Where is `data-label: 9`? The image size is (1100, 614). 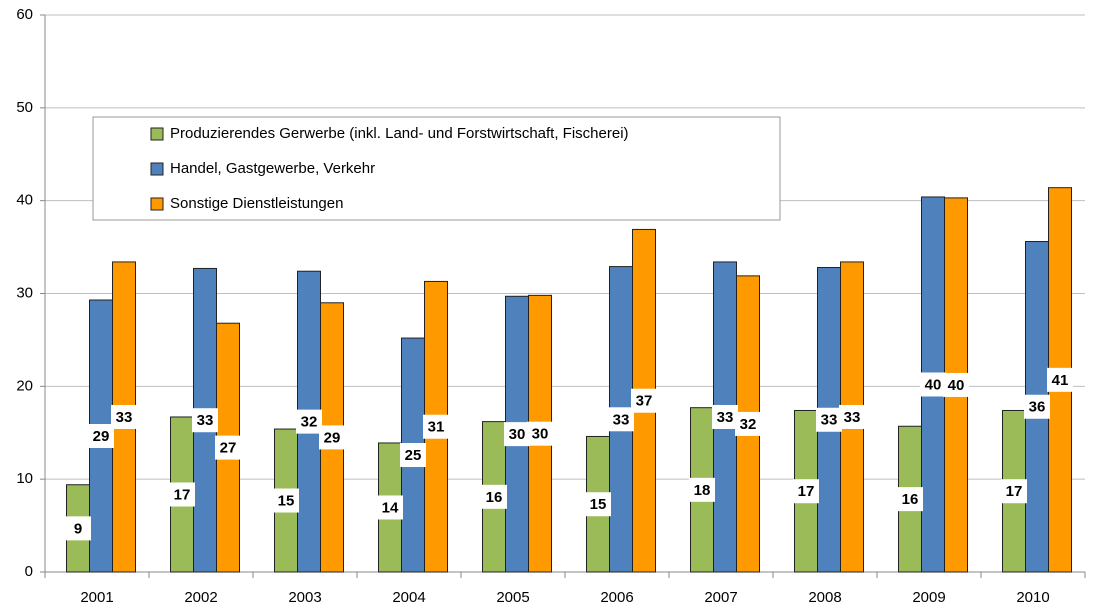 data-label: 9 is located at coordinates (78, 528).